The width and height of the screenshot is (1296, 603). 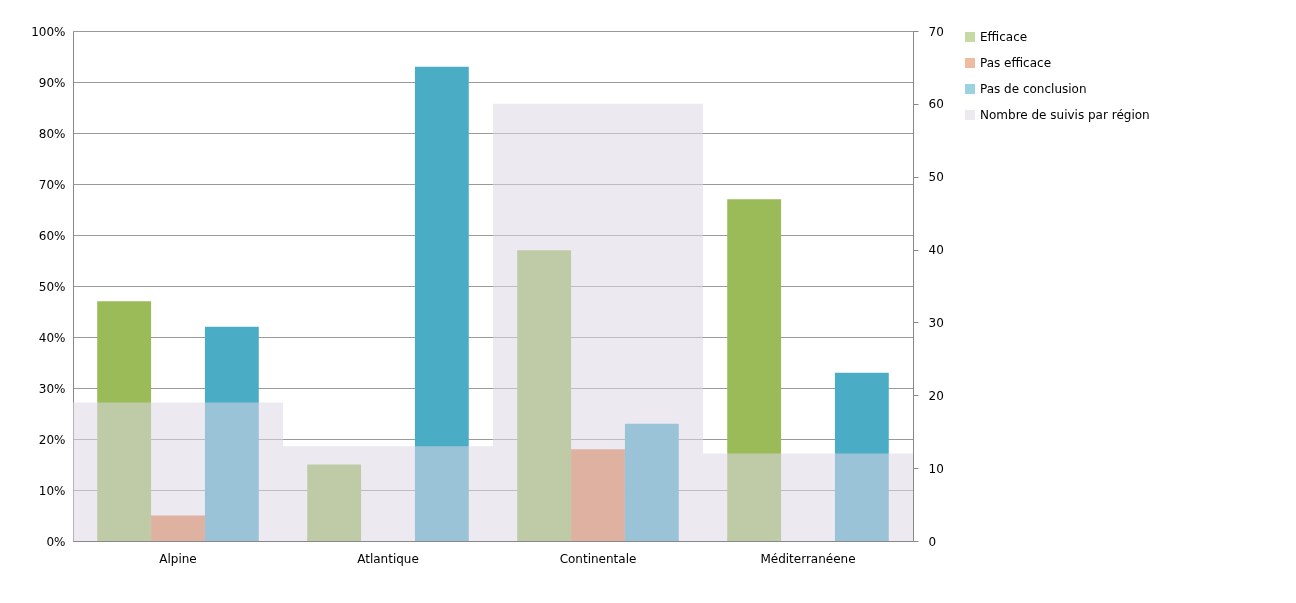 What do you see at coordinates (1004, 37) in the screenshot?
I see `legend-label: Efficace` at bounding box center [1004, 37].